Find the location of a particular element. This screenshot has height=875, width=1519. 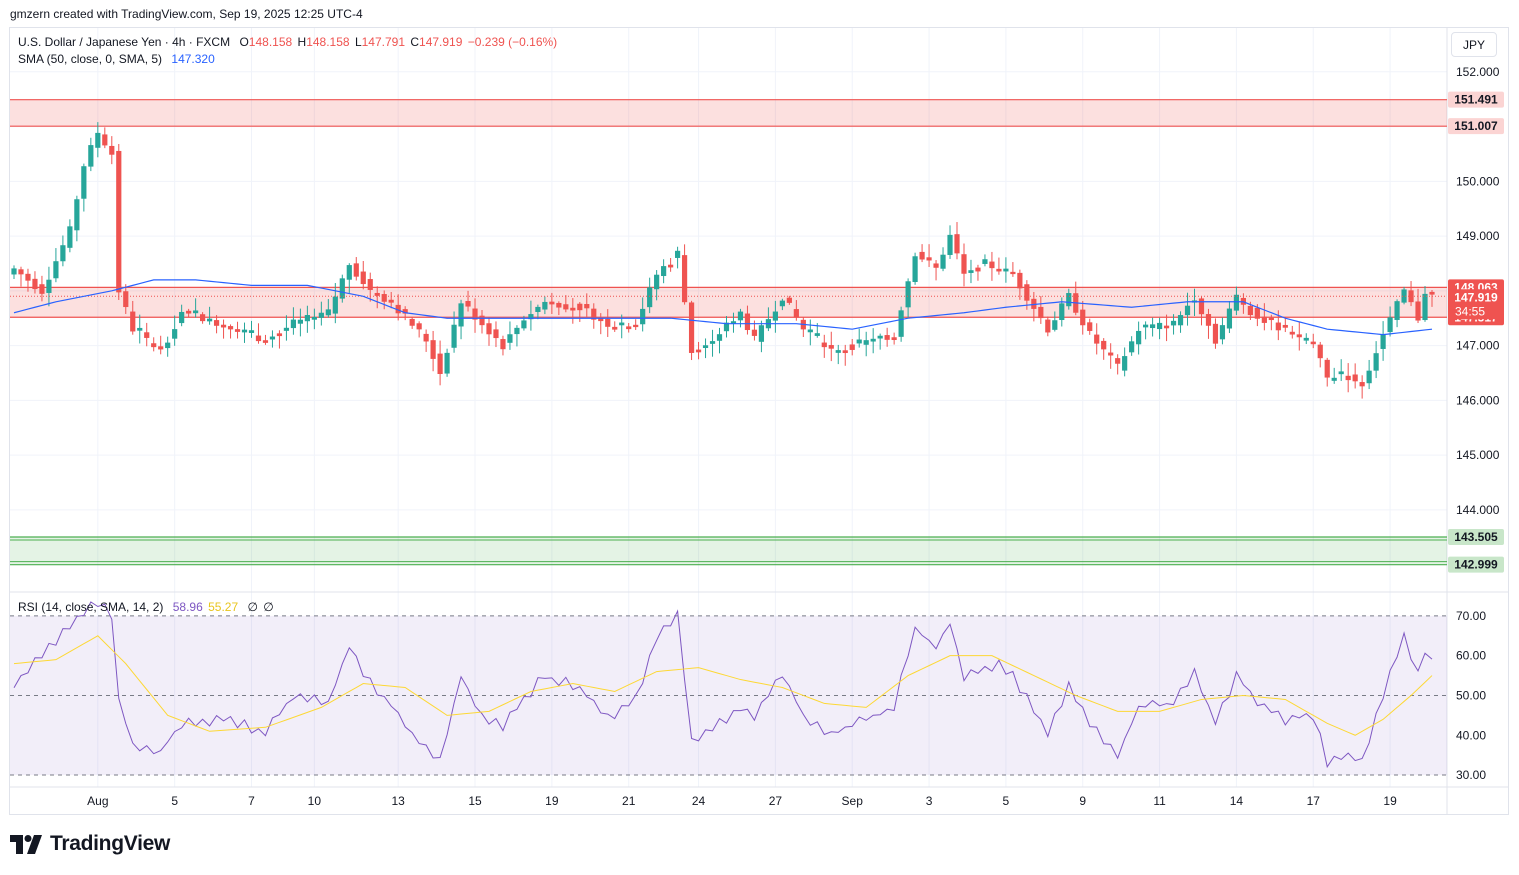

close-label: C is located at coordinates (415, 42).